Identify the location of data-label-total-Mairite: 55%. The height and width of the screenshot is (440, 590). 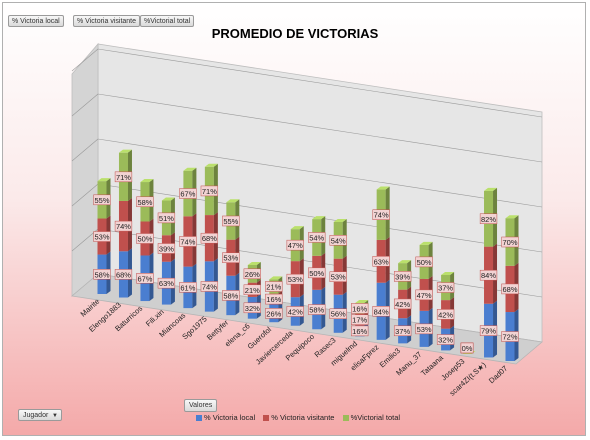
(101, 200).